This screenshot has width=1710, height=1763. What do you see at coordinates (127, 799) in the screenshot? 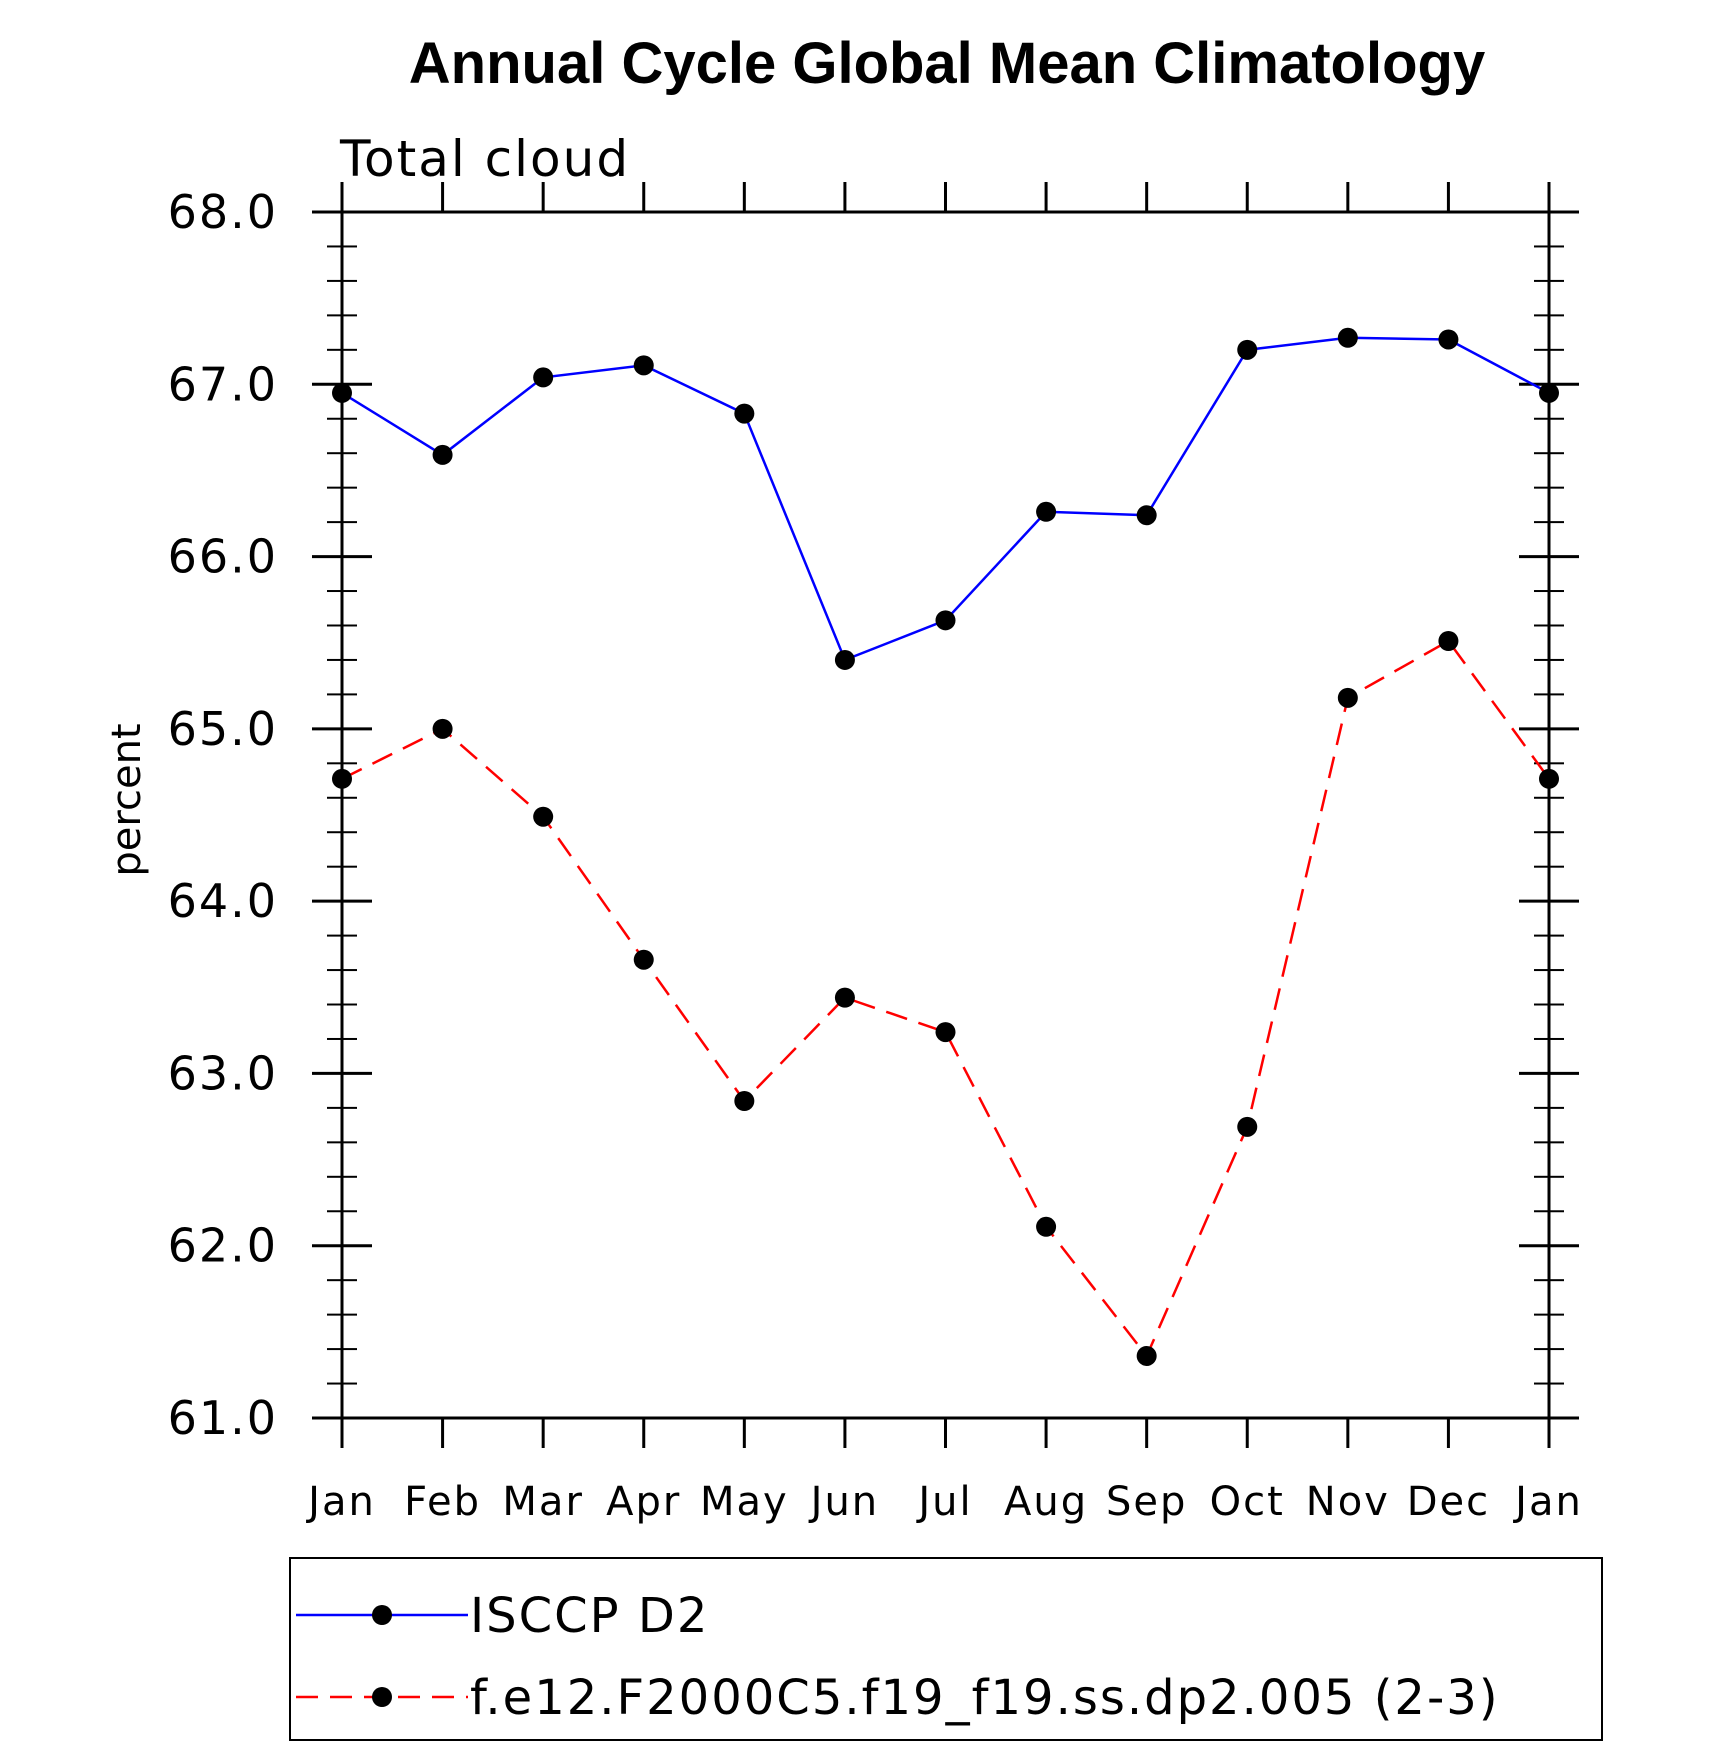
I see `y-axis-label: percent` at bounding box center [127, 799].